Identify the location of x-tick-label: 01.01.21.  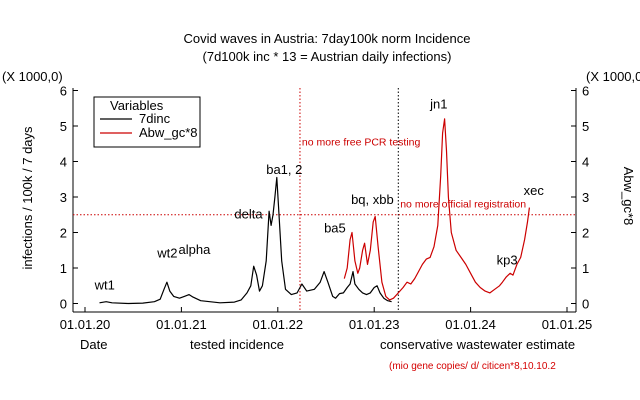
(181, 324).